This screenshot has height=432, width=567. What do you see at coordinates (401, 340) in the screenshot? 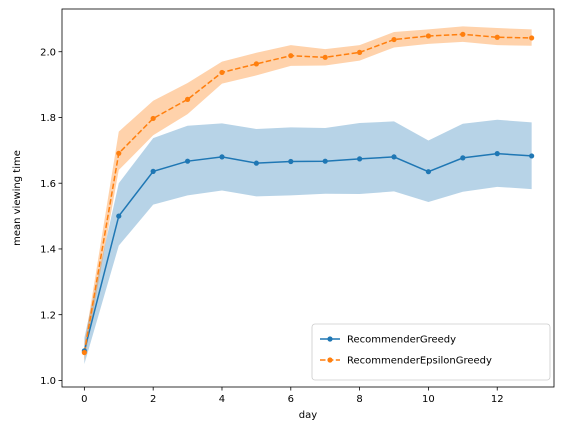
I see `recommendergreedy-legend-label: RecommenderGreedy` at bounding box center [401, 340].